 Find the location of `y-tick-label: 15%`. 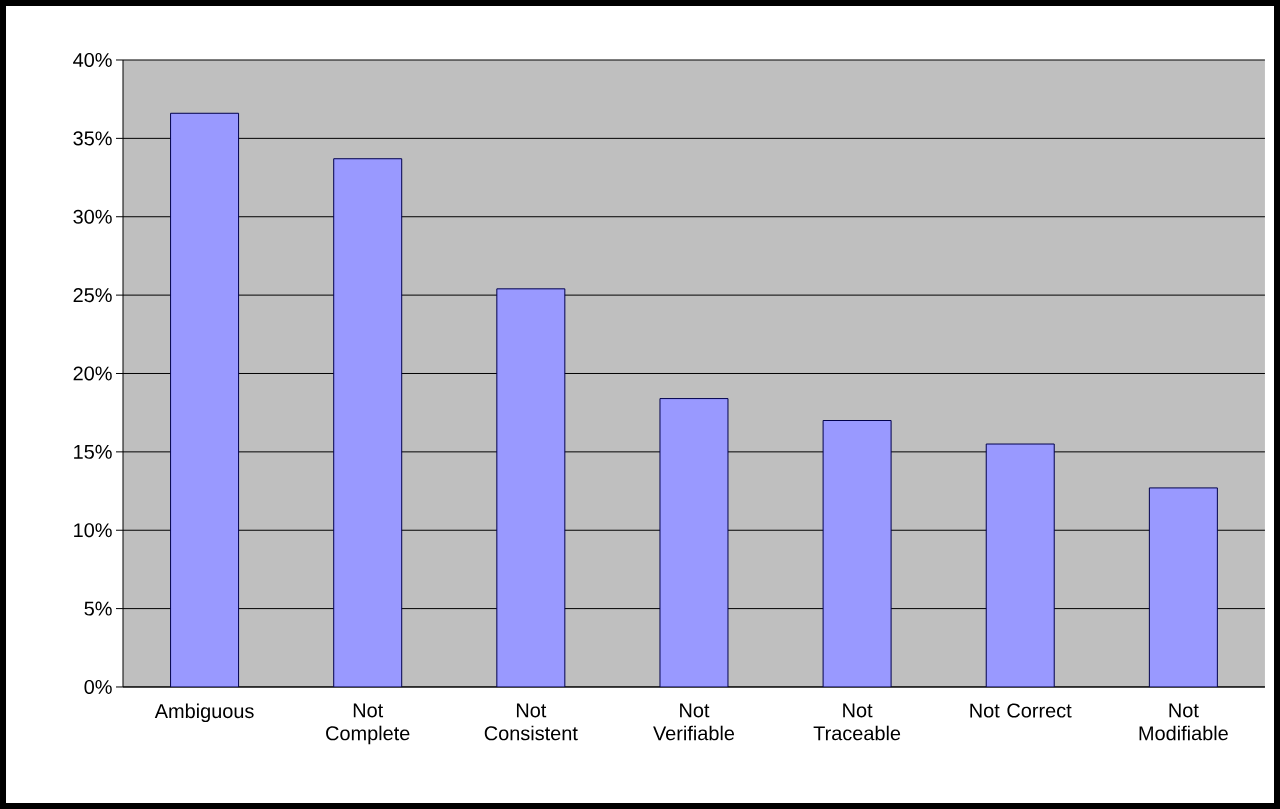

y-tick-label: 15% is located at coordinates (93, 451).